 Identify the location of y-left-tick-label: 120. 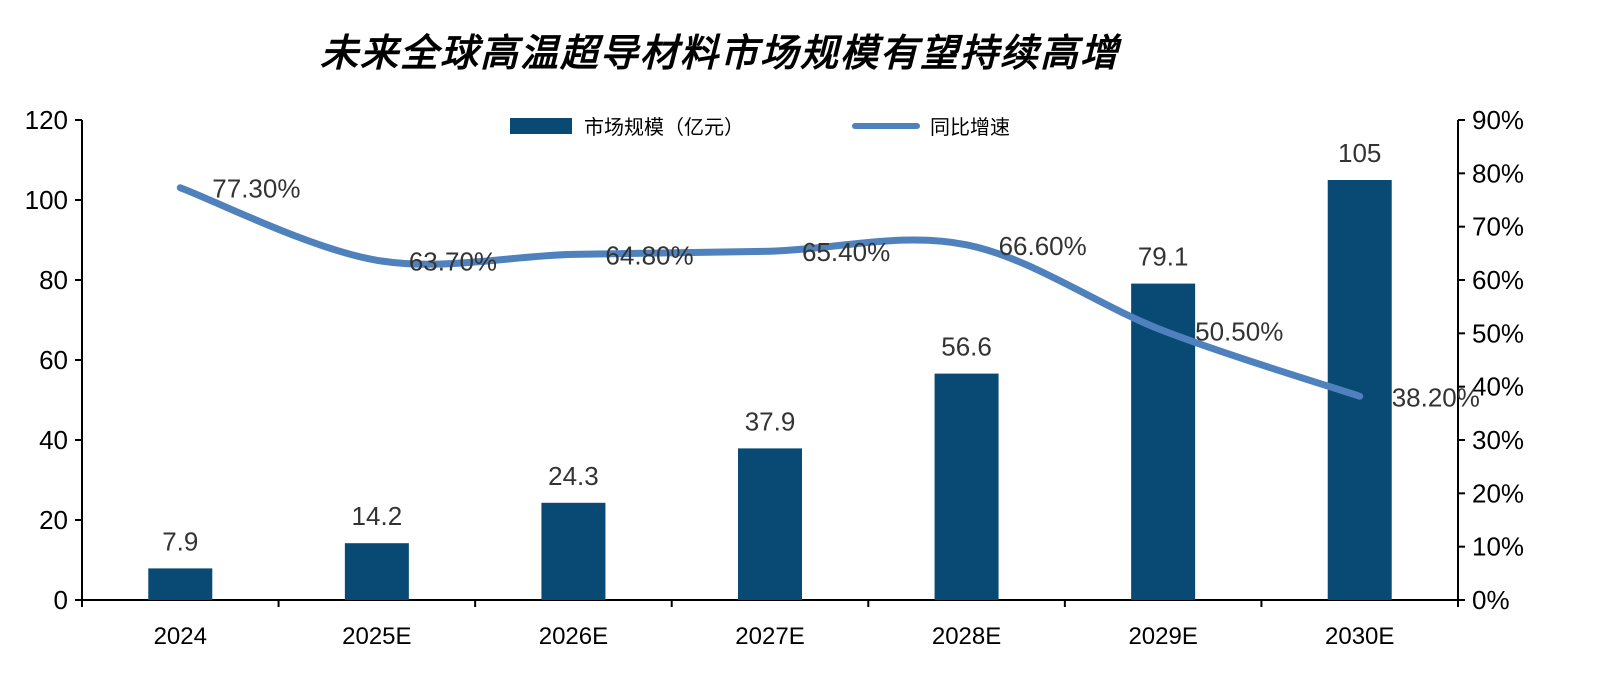
(46, 120).